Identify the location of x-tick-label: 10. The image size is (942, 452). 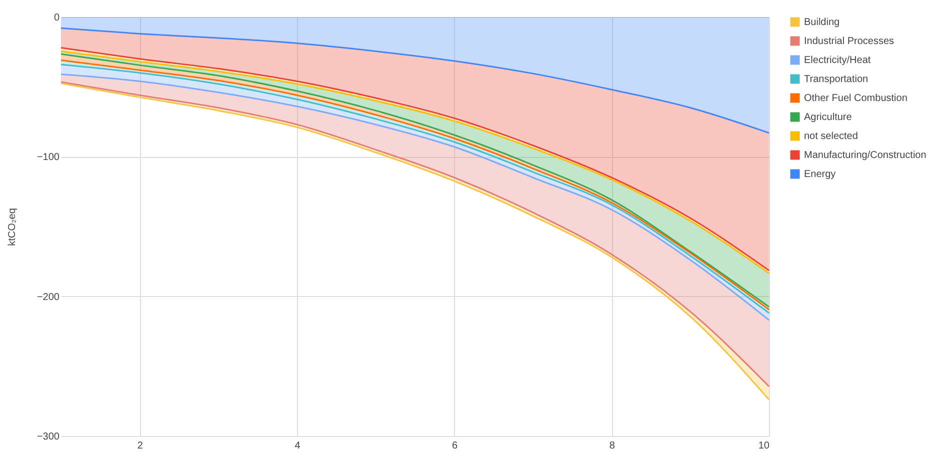
(764, 446).